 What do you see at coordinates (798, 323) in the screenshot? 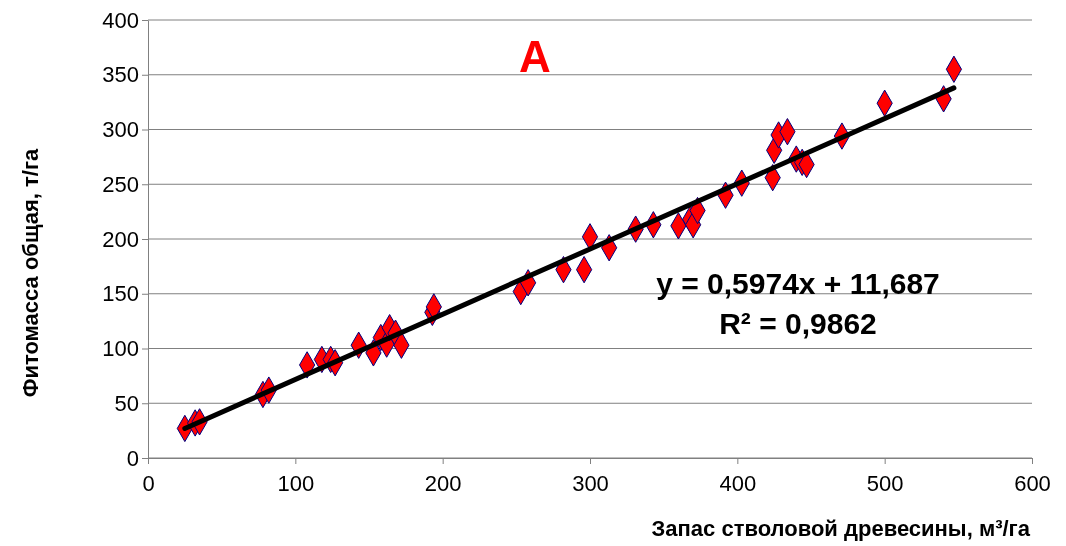
I see `annotation: R² = 0,9862` at bounding box center [798, 323].